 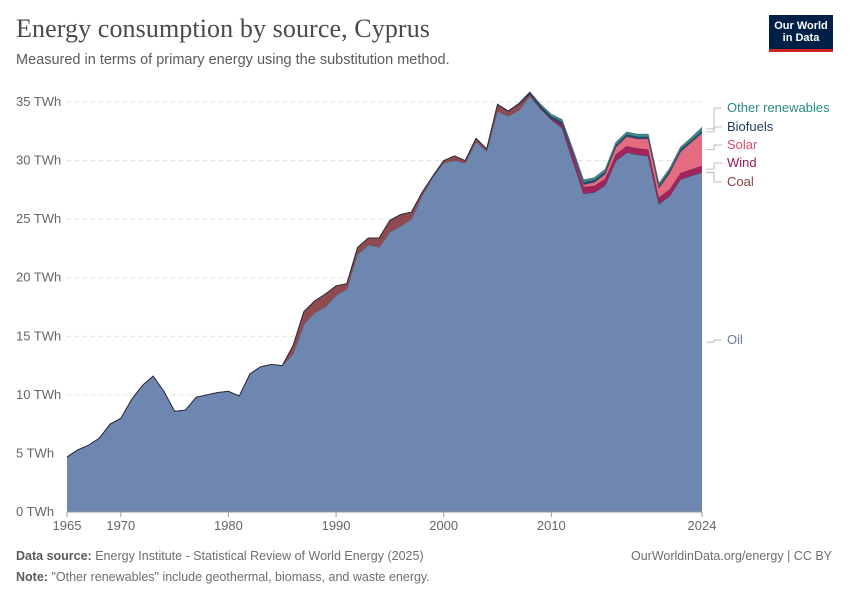 What do you see at coordinates (768, 223) in the screenshot?
I see `legend: Other renewables Biofuels Solar Wind Coal Oil` at bounding box center [768, 223].